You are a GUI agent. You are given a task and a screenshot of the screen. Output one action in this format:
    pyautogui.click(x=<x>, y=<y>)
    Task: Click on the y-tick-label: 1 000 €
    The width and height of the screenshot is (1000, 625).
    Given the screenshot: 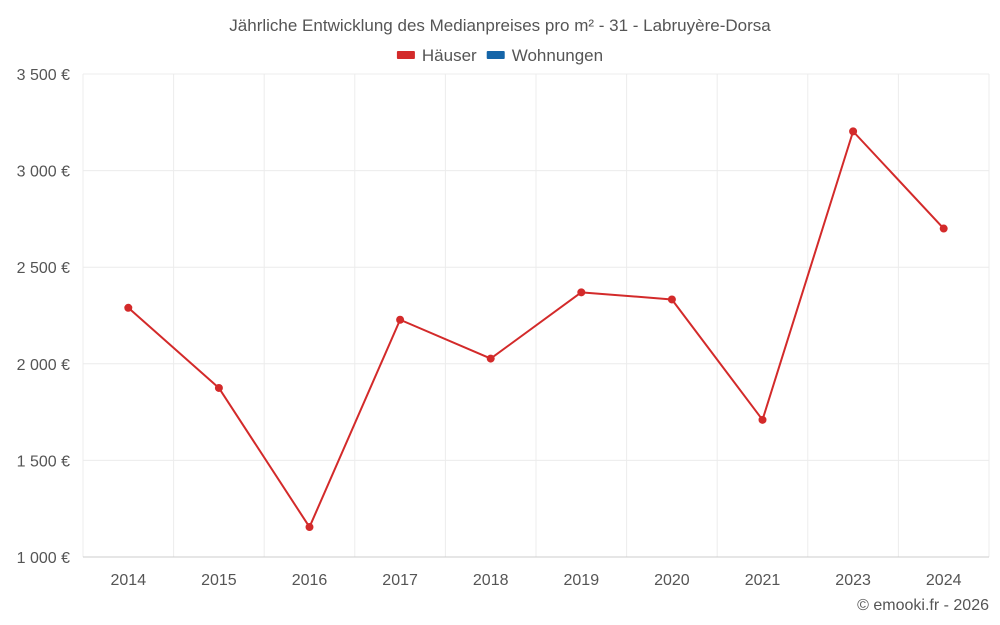 What is the action you would take?
    pyautogui.click(x=43, y=558)
    